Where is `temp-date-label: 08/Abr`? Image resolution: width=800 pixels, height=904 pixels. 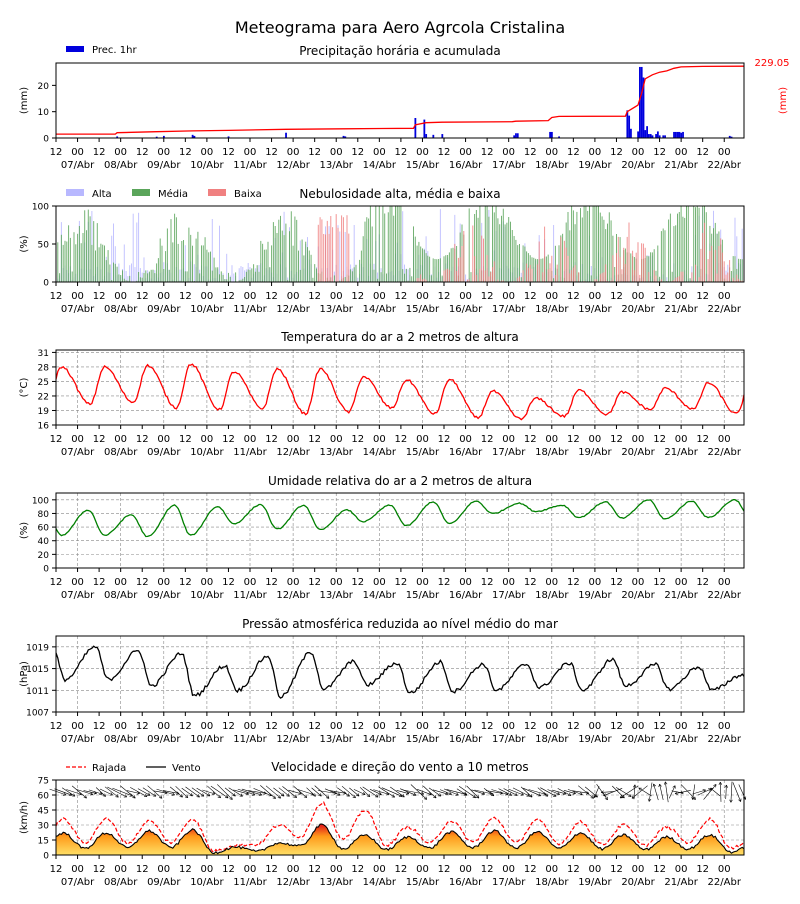 temp-date-label: 08/Abr is located at coordinates (121, 452).